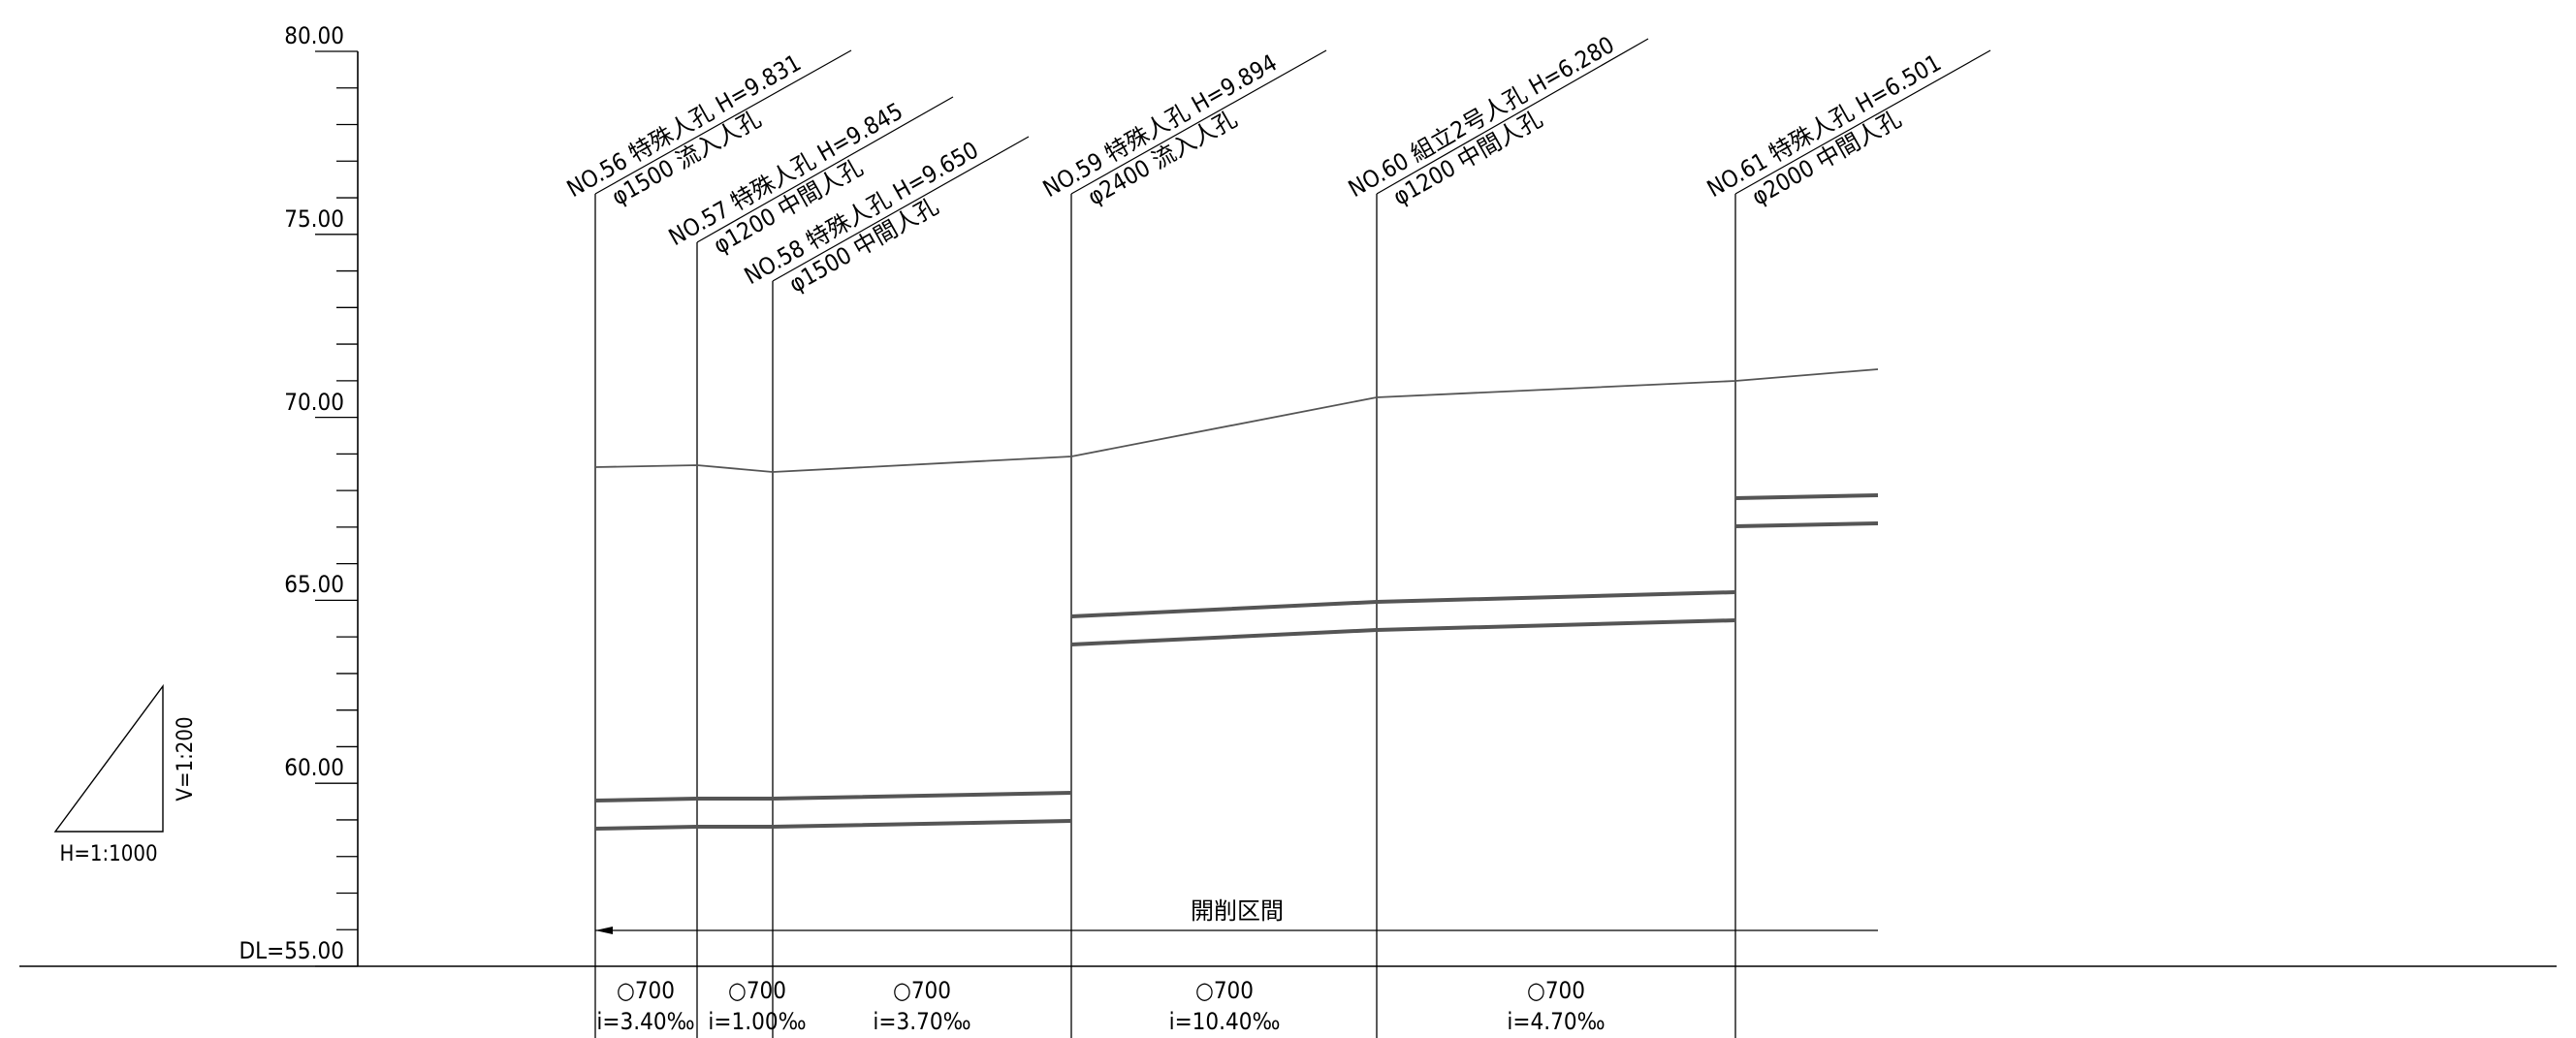 The image size is (2576, 1038). I want to click on manhole-label-no59: NO.59 特殊人孔 H=9.894 φ2400 流入人孔, so click(1160, 130).